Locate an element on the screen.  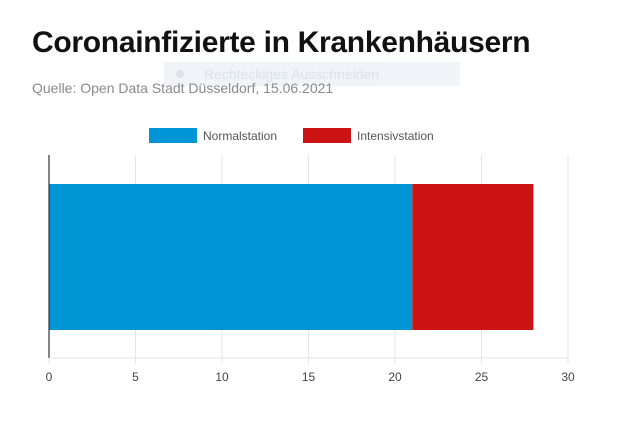
snip-overlay-label: Rechteckiges Ausschneiden is located at coordinates (292, 74).